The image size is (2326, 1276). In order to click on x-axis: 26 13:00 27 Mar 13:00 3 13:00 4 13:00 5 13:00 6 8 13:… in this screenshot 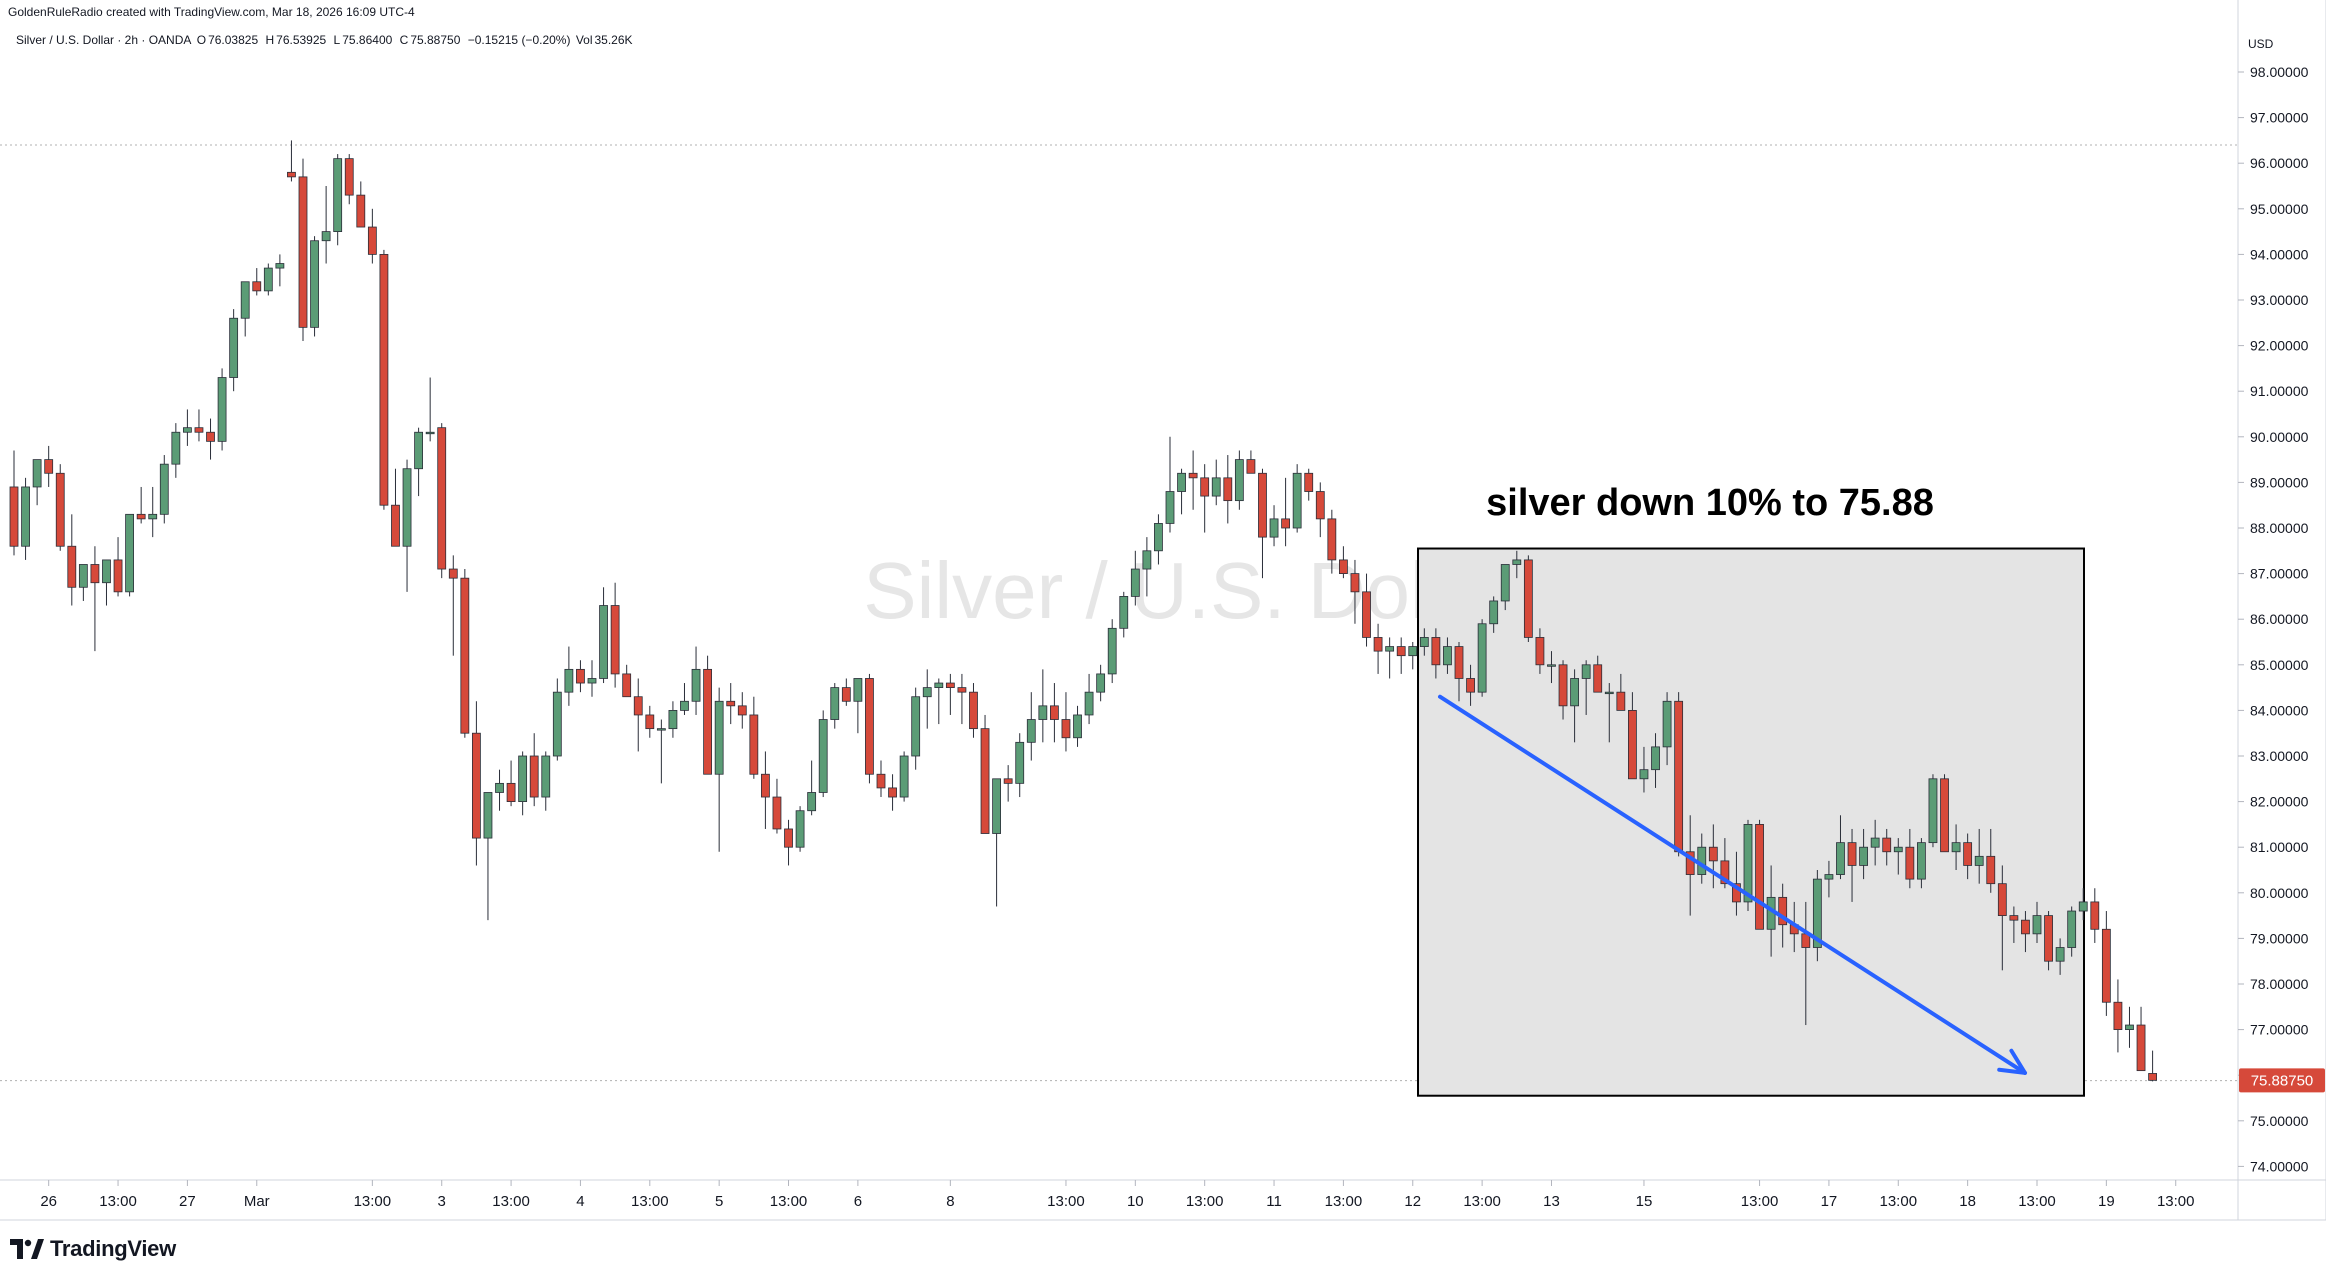, I will do `click(1117, 1195)`.